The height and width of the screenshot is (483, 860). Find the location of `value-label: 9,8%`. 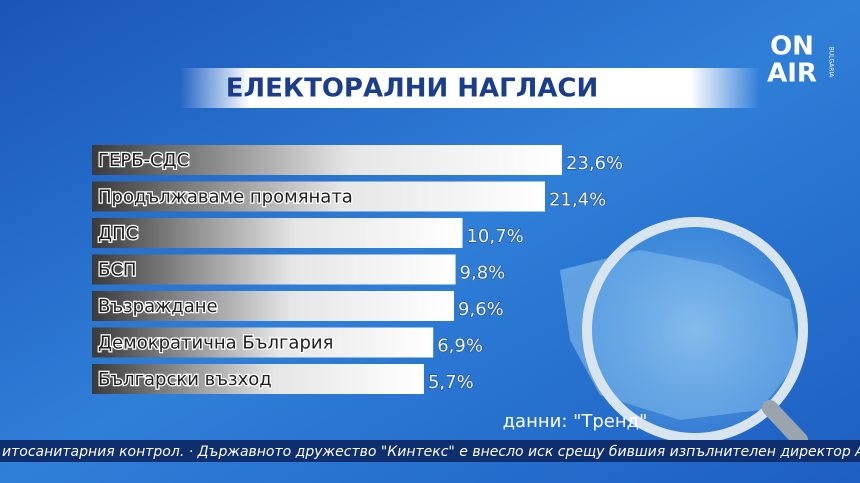

value-label: 9,8% is located at coordinates (483, 273).